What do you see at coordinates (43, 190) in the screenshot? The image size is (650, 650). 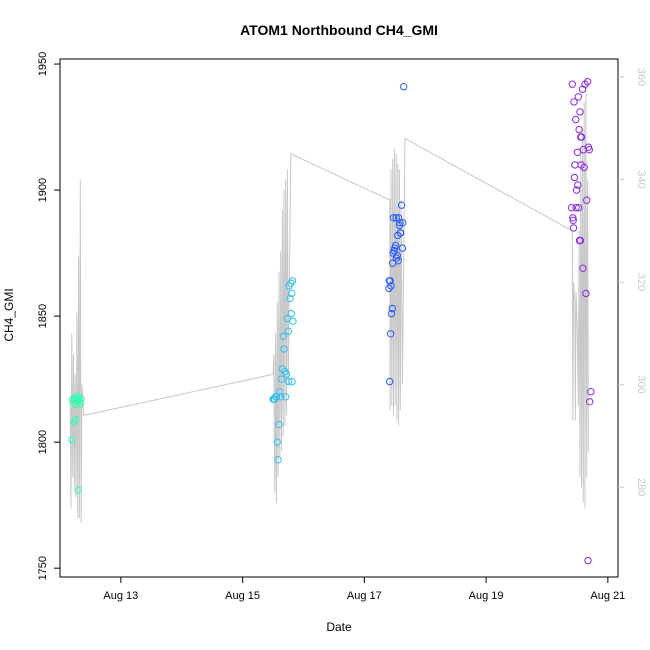 I see `y-tick-label: 1900` at bounding box center [43, 190].